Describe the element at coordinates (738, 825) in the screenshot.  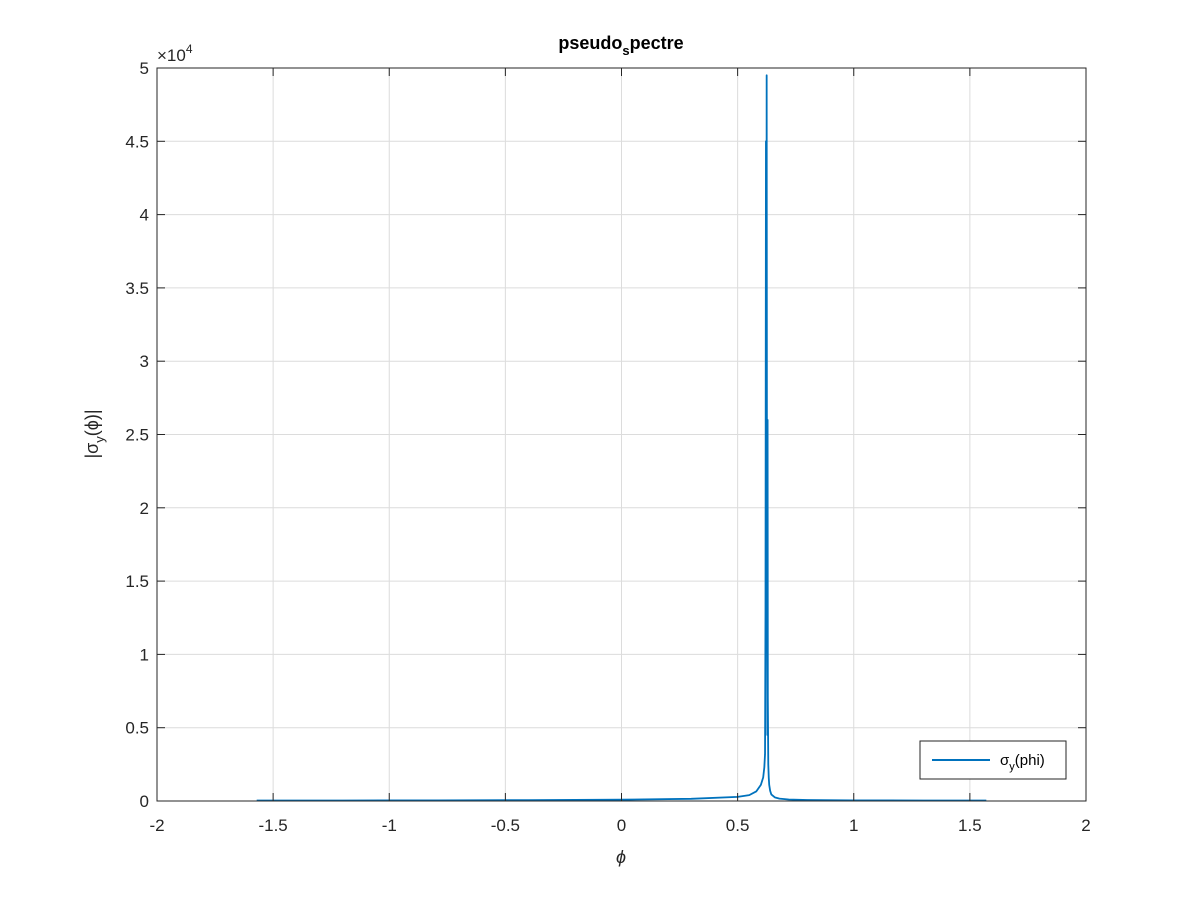
I see `x-tick-label: 0.5` at that location.